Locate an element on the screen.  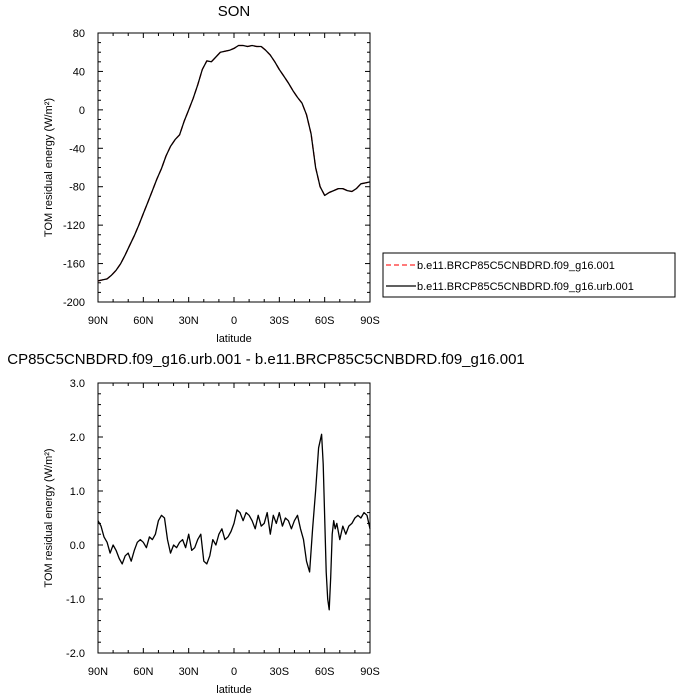
legend-entry-2: b.e11.BRCP85C5CNBDRD.f09_g16.urb.001 is located at coordinates (525, 287).